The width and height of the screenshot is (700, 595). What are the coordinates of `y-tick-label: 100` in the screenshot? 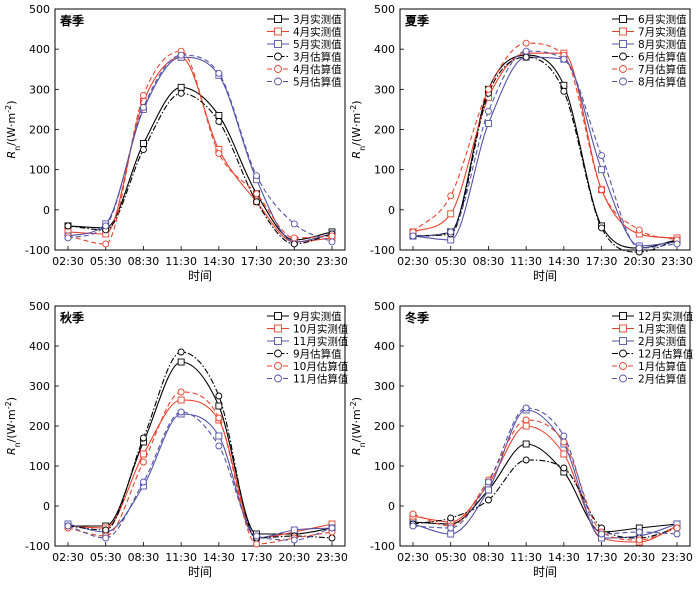 It's located at (384, 170).